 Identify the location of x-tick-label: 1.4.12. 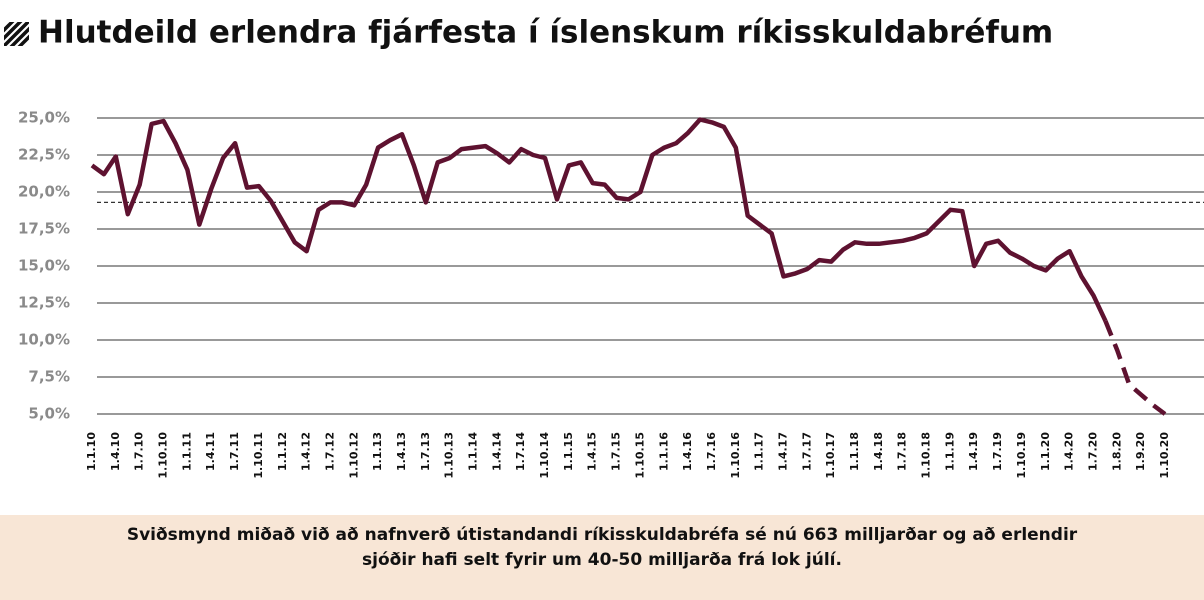
(306, 451).